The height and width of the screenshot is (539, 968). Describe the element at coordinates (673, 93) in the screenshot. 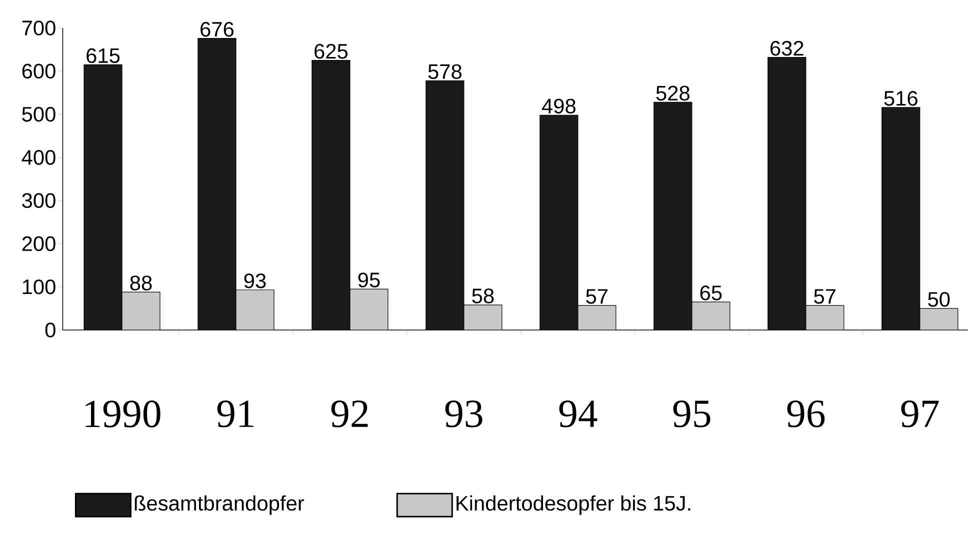

I see `data-label: 528` at that location.